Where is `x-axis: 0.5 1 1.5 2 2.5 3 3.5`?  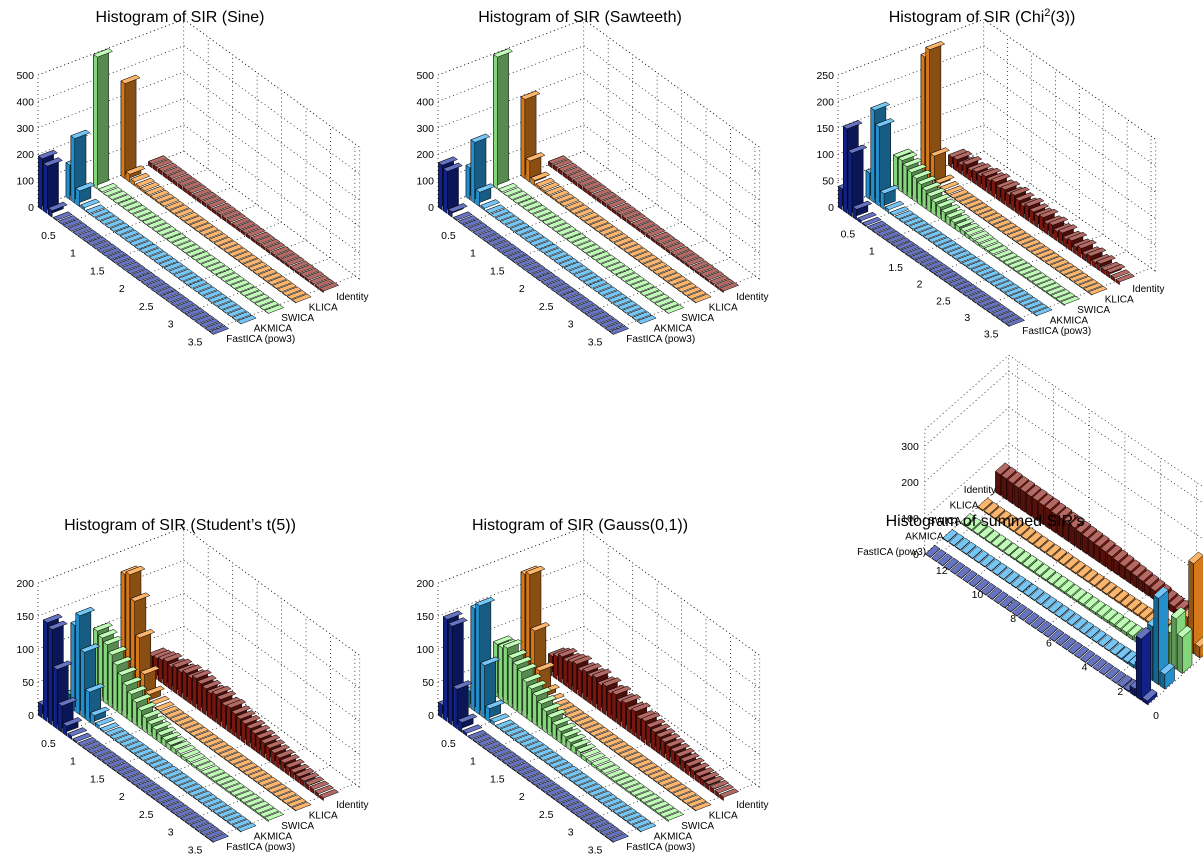 x-axis: 0.5 1 1.5 2 2.5 3 3.5 is located at coordinates (121, 797).